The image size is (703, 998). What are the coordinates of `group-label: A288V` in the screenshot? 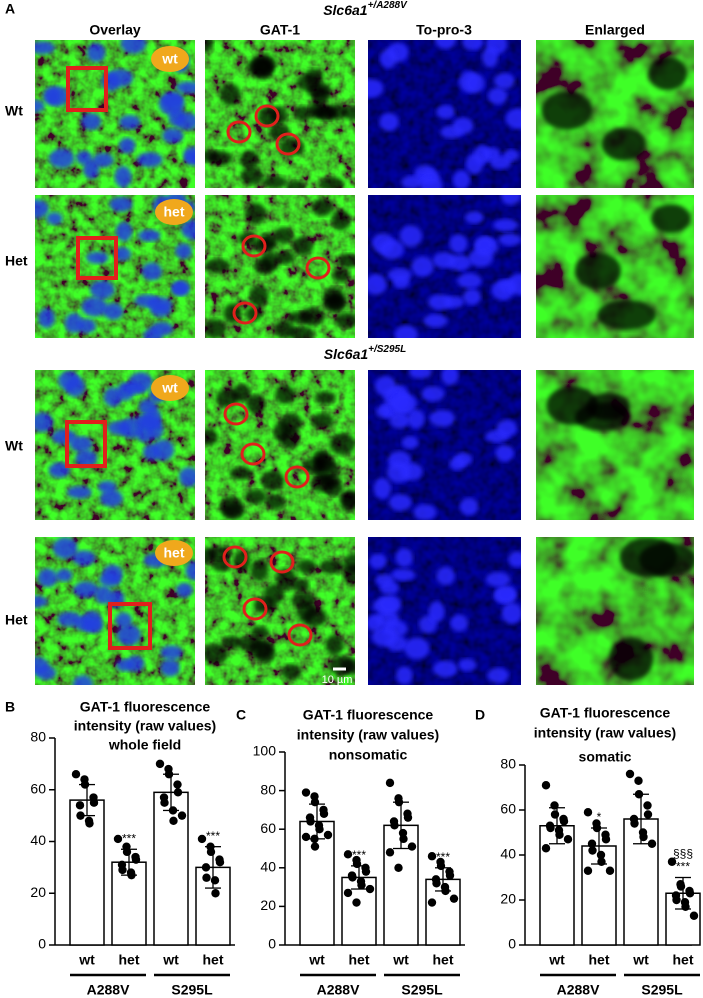 It's located at (338, 990).